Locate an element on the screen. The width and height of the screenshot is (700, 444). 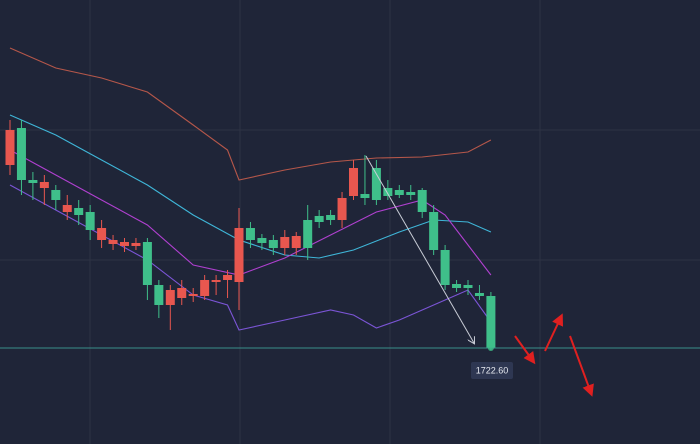
price-label: 1722.60 is located at coordinates (492, 370).